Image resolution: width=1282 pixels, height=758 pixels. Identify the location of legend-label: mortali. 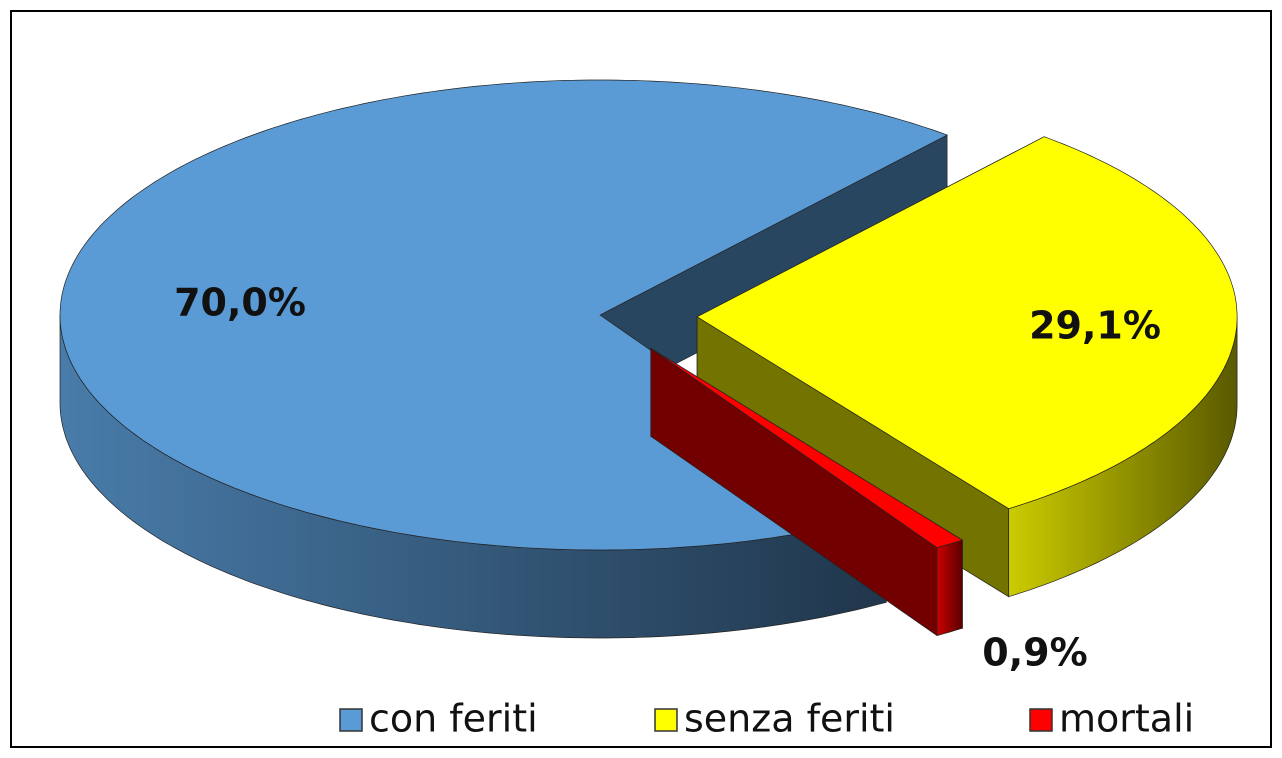
(1126, 719).